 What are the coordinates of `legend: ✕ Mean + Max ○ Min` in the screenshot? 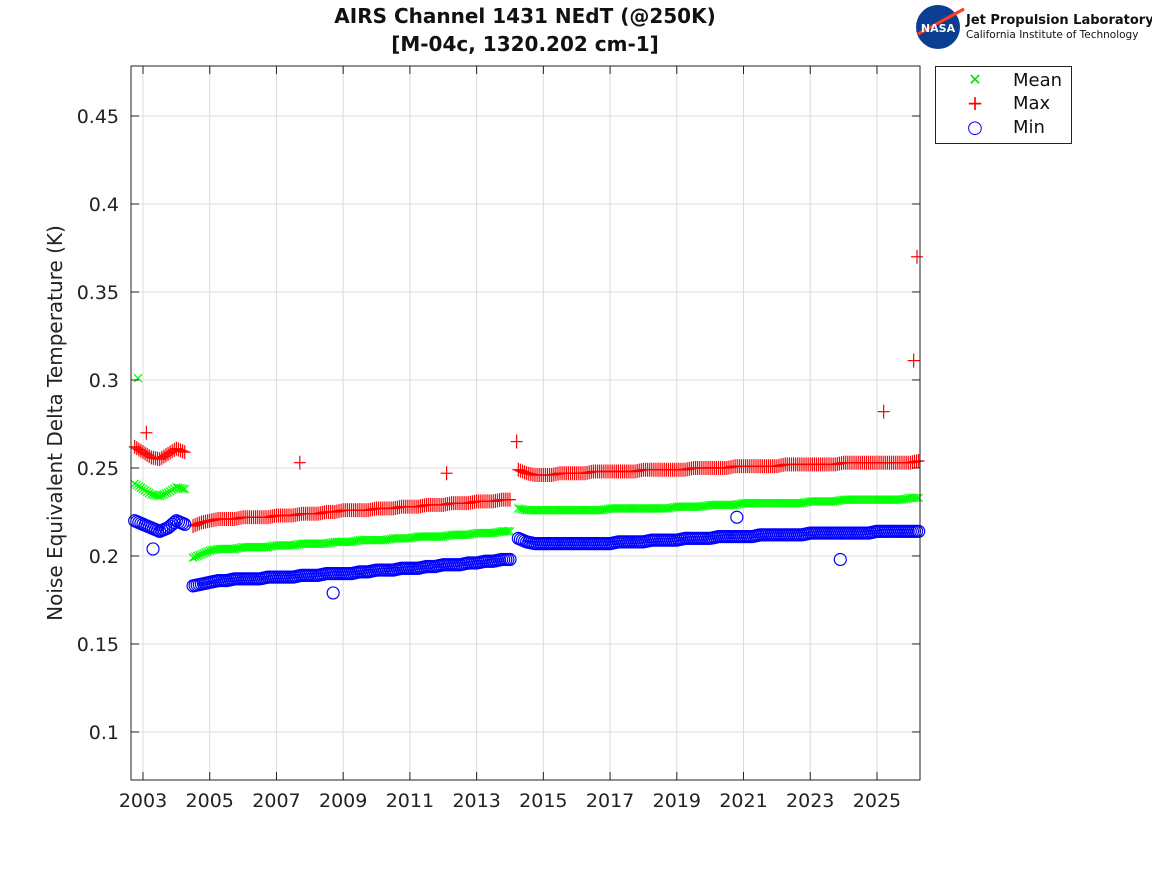 It's located at (1003, 105).